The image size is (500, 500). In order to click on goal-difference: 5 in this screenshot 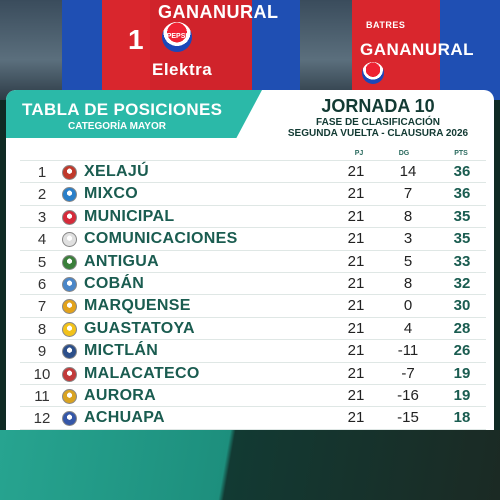, I will do `click(408, 261)`.